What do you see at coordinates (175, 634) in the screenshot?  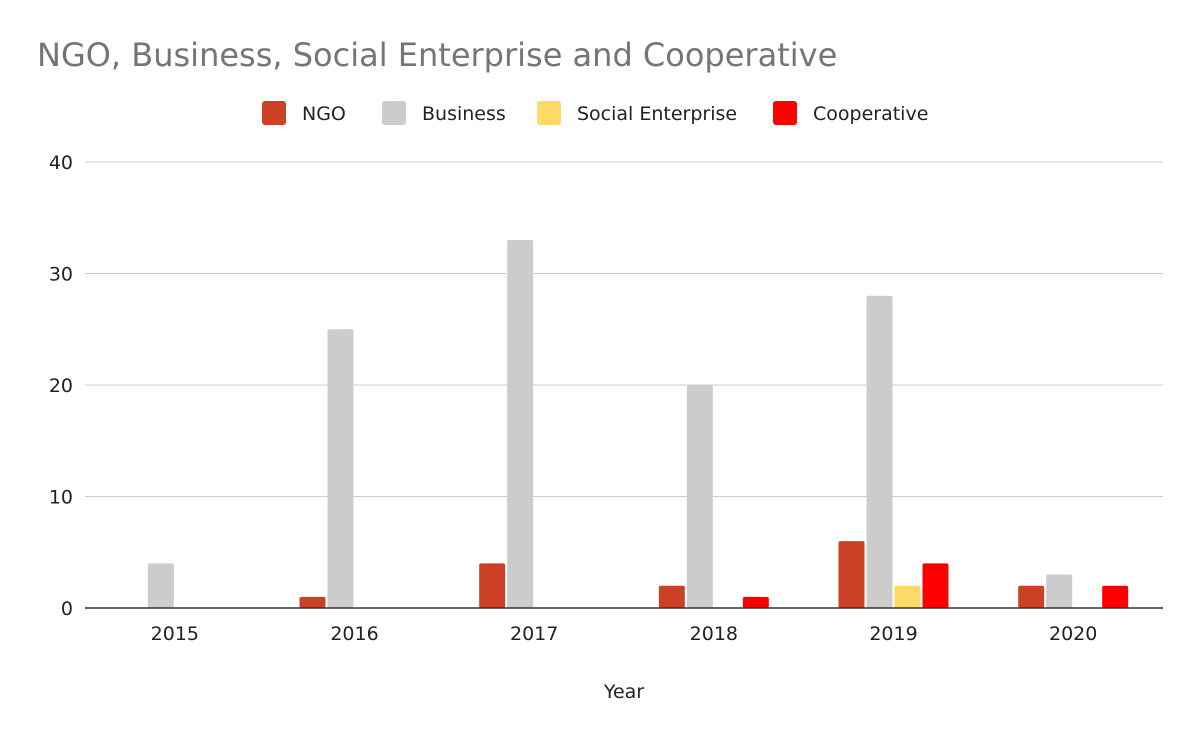 I see `x-tick-label: 2015` at bounding box center [175, 634].